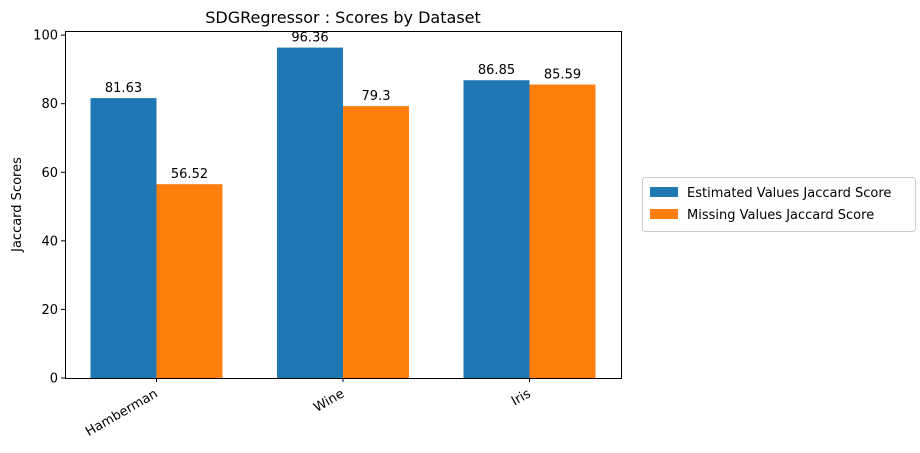 The image size is (920, 453). Describe the element at coordinates (310, 213) in the screenshot. I see `bar-estimated-wine` at that location.